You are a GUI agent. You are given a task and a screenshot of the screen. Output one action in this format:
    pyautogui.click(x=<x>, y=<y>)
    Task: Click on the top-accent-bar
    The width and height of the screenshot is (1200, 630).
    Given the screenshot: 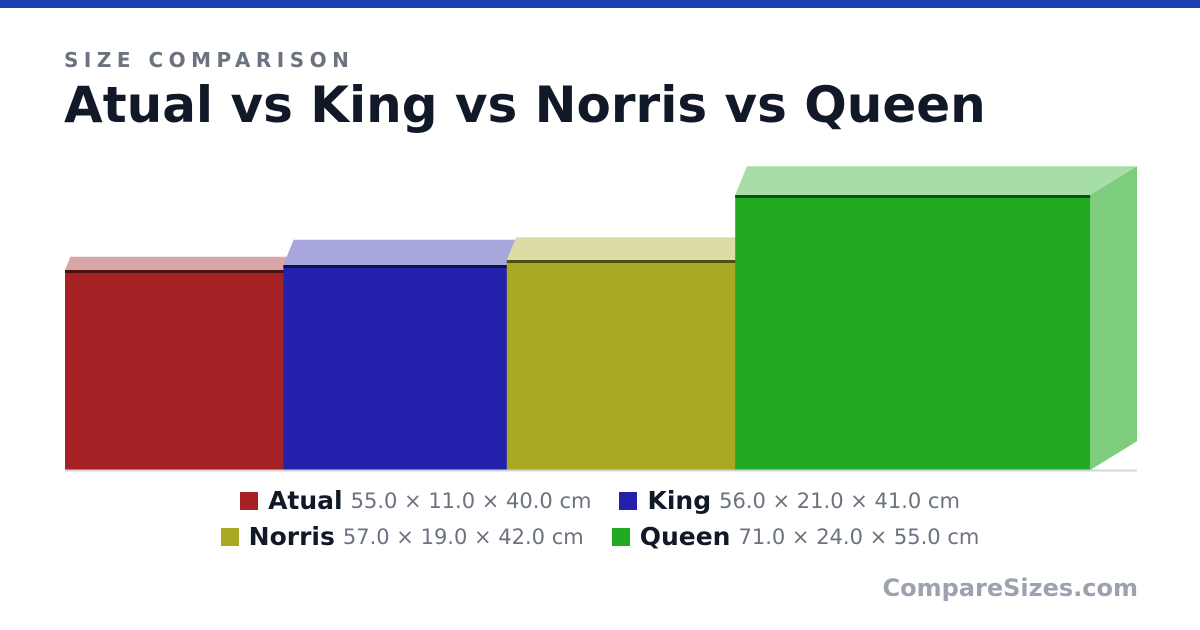 What is the action you would take?
    pyautogui.click(x=600, y=4)
    